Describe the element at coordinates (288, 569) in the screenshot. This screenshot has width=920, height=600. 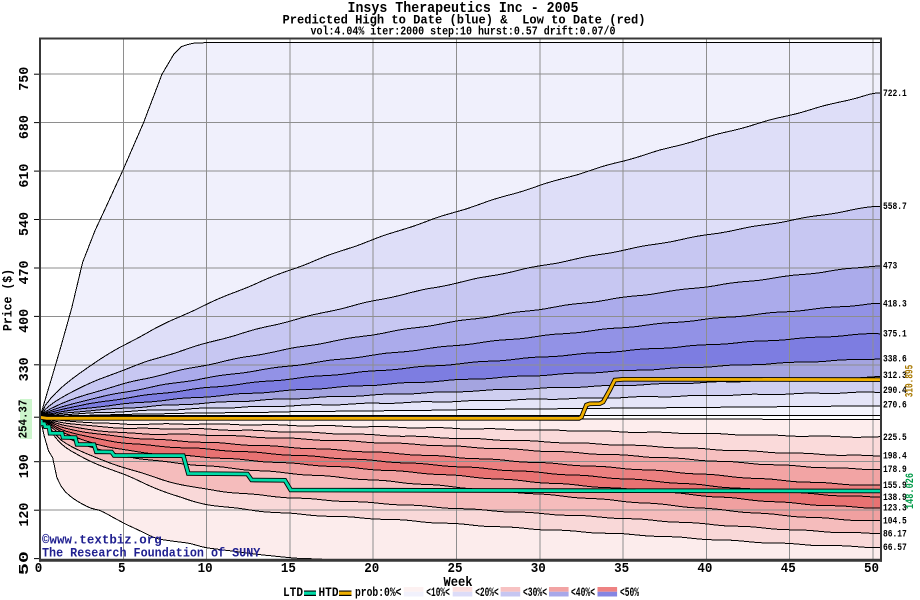
I see `svg-text: 15` at that location.